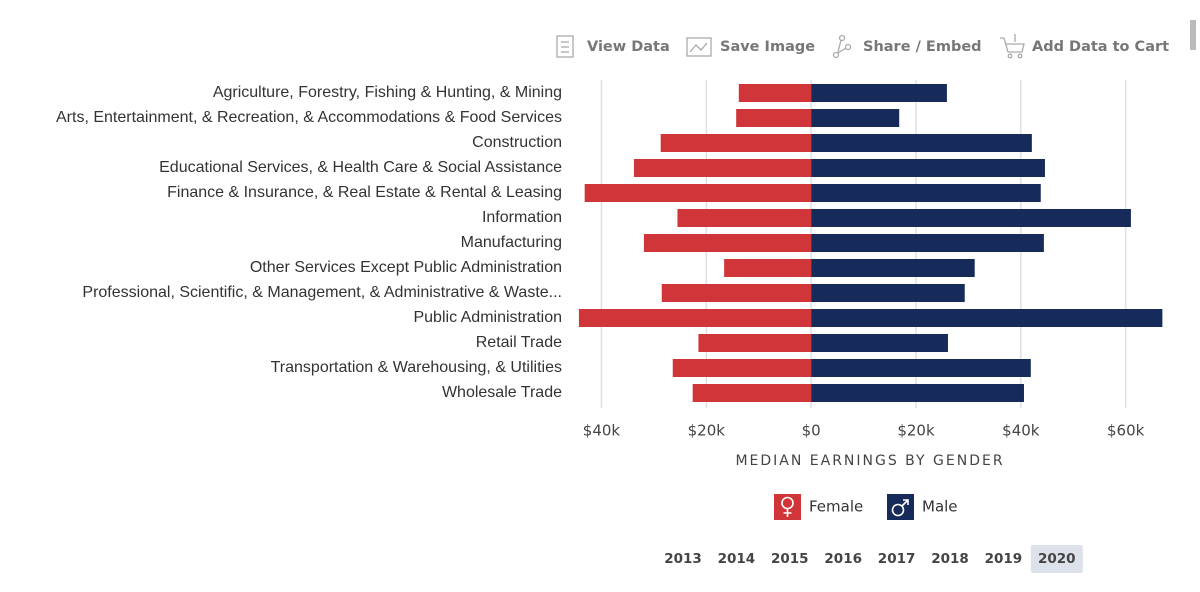  I want to click on year-selected-bg, so click(1056, 559).